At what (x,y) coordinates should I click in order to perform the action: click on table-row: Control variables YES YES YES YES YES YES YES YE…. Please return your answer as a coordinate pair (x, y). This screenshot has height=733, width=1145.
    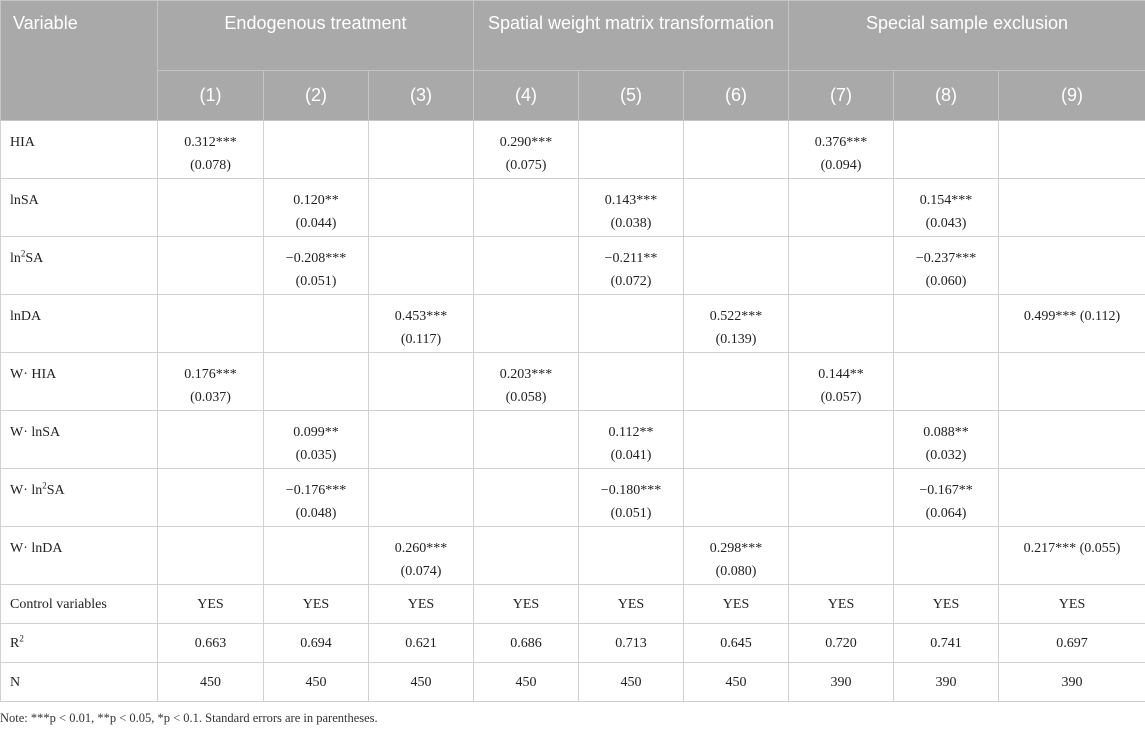
    Looking at the image, I should click on (572, 604).